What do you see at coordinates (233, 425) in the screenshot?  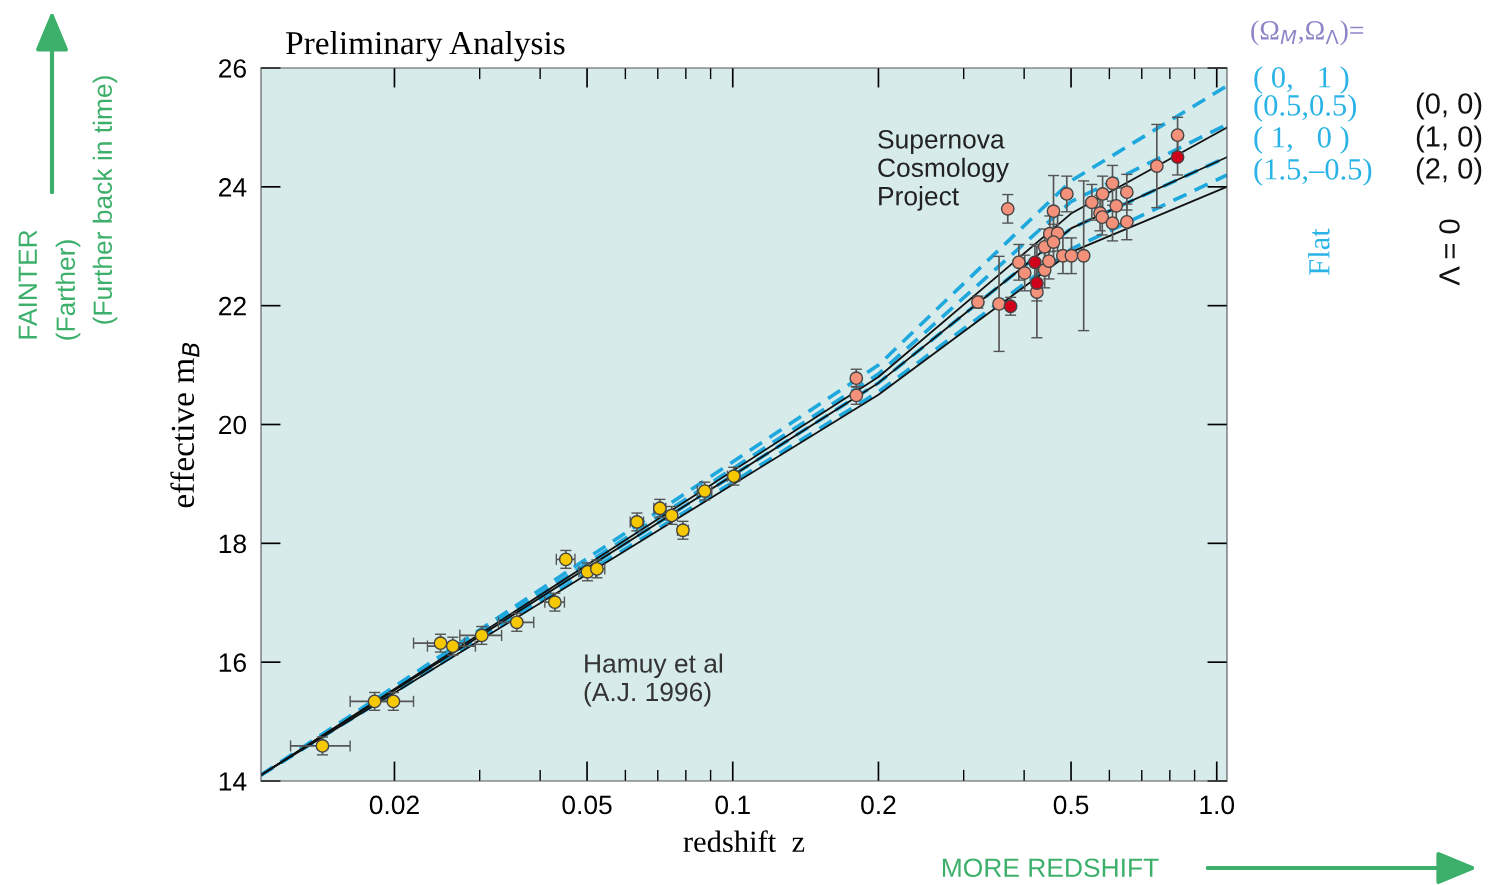 I see `y-tick-label: 20` at bounding box center [233, 425].